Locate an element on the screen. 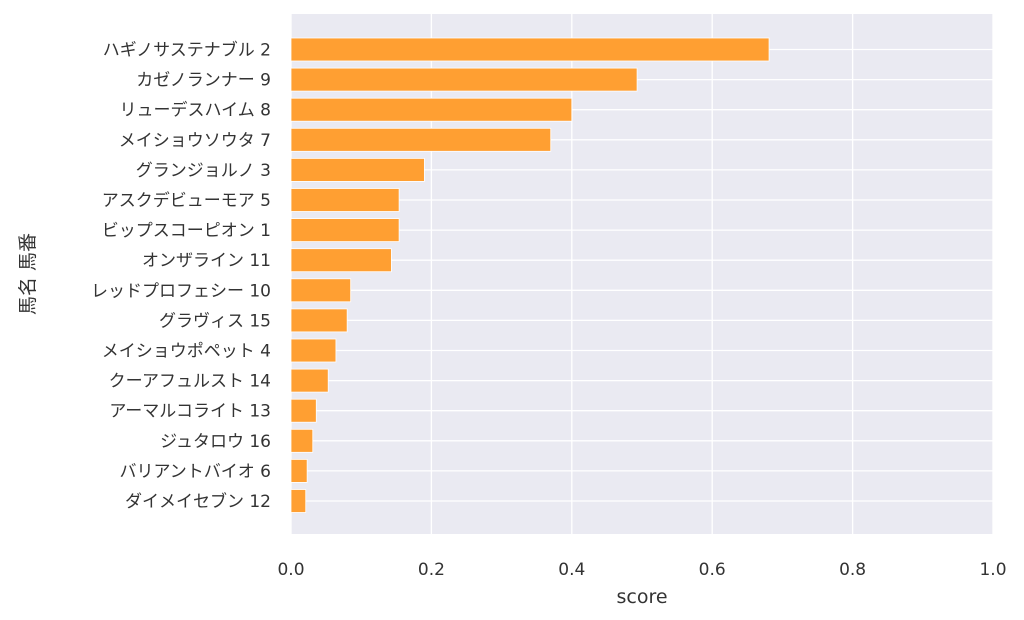 Image resolution: width=1024 pixels, height=620 pixels. y-tick-label: オンザライン 11 is located at coordinates (206, 261).